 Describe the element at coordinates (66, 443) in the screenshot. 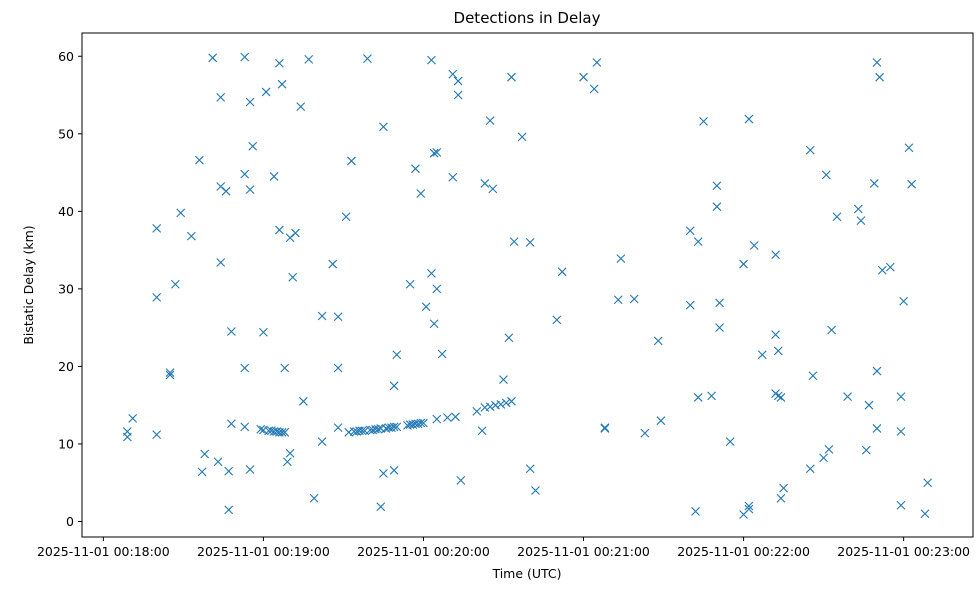

I see `y-tick-label: 10` at that location.